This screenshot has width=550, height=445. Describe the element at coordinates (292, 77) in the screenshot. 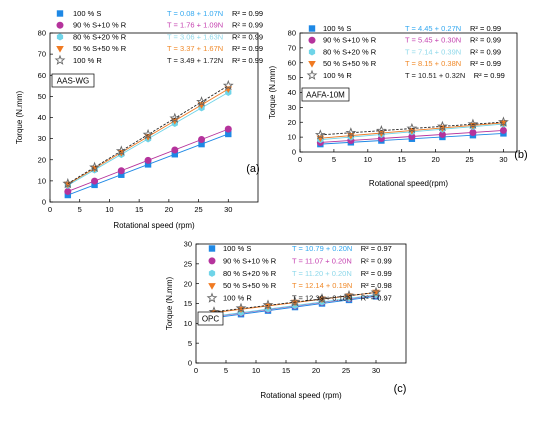

I see `y-tick-label: 50` at that location.